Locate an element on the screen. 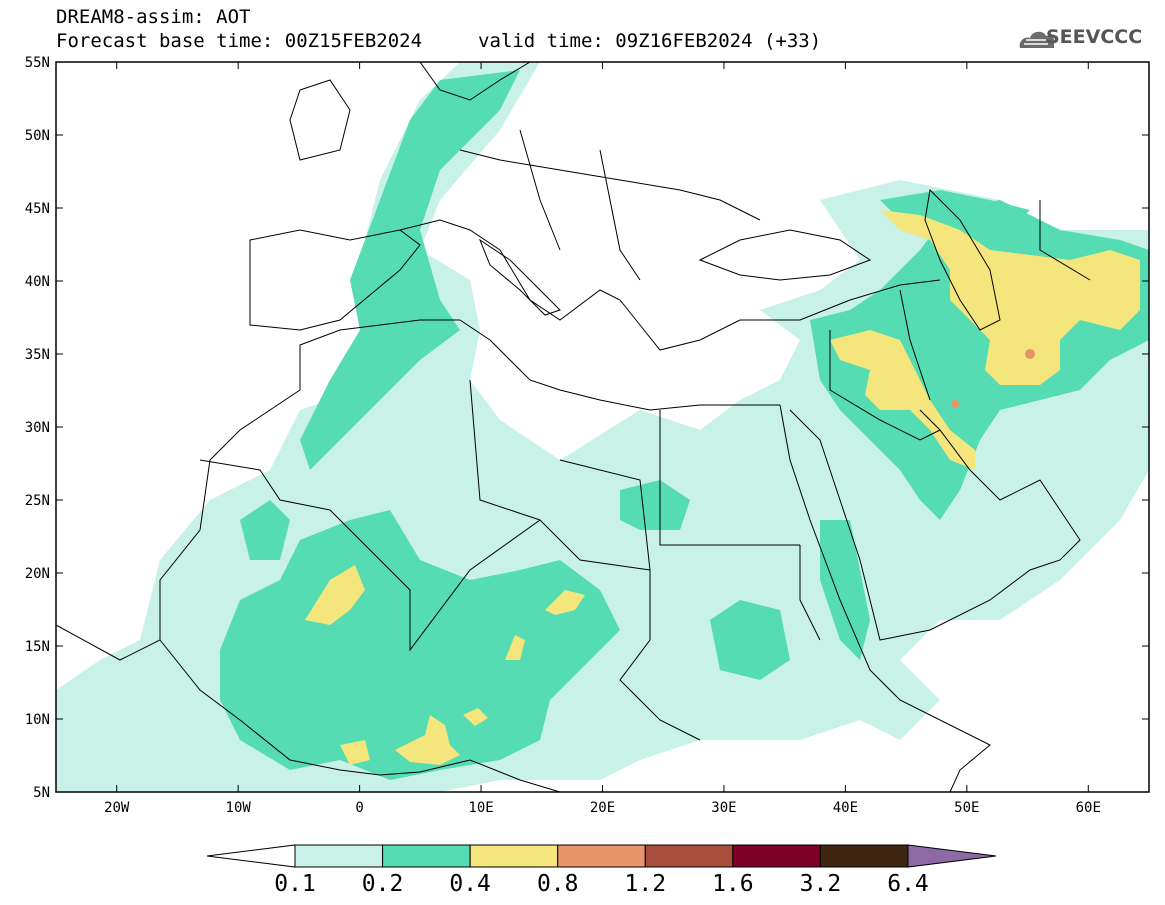 The image size is (1165, 905). coastline-iberia is located at coordinates (335, 280).